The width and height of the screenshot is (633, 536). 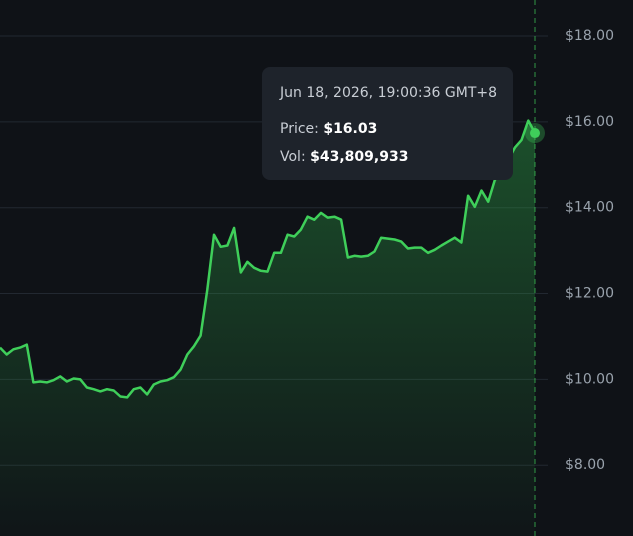 What do you see at coordinates (589, 379) in the screenshot?
I see `y-tick-label: $10.00` at bounding box center [589, 379].